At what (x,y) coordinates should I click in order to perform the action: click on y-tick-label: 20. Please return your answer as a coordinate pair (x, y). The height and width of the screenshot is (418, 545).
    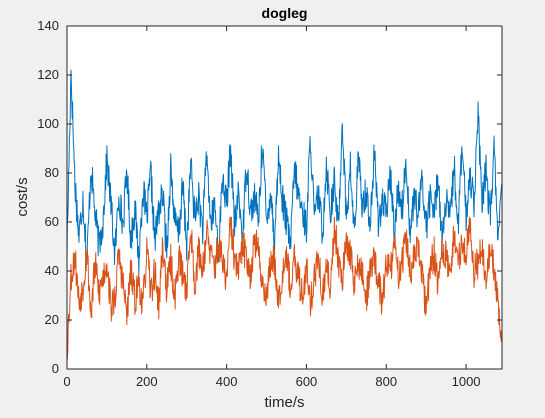
    Looking at the image, I should click on (52, 319).